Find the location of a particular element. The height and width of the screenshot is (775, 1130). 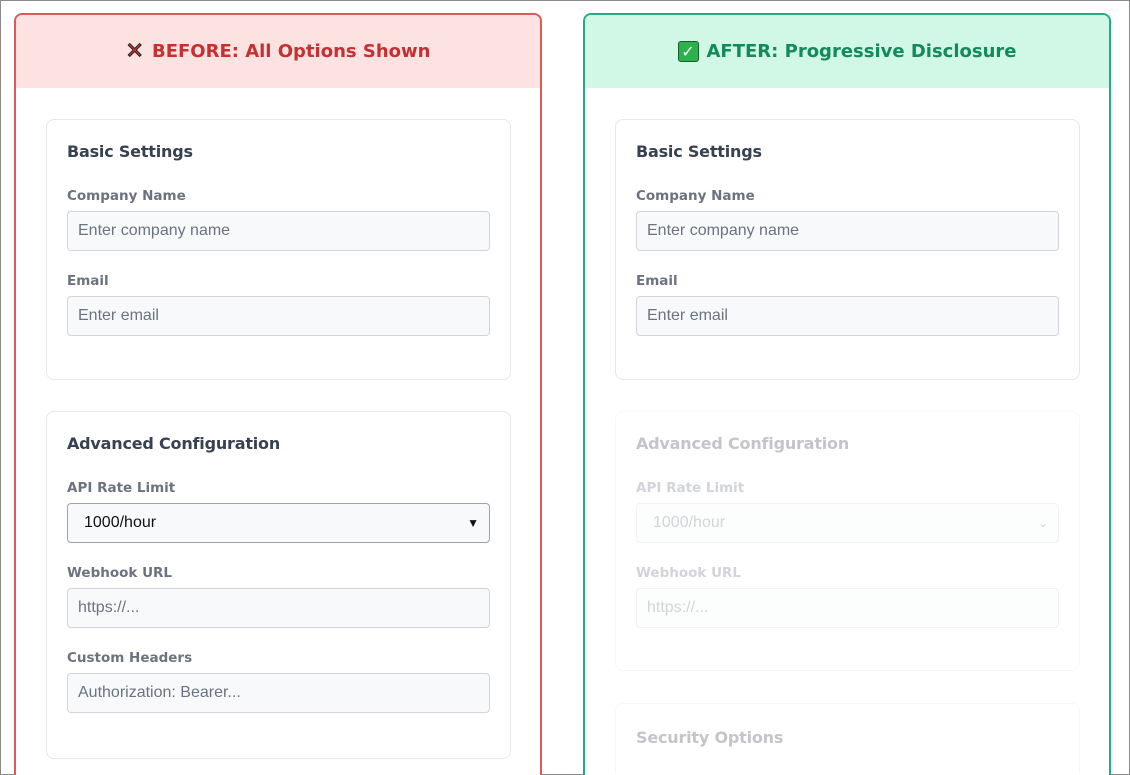

after-title: AFTER: Progressive Disclosure is located at coordinates (861, 51).